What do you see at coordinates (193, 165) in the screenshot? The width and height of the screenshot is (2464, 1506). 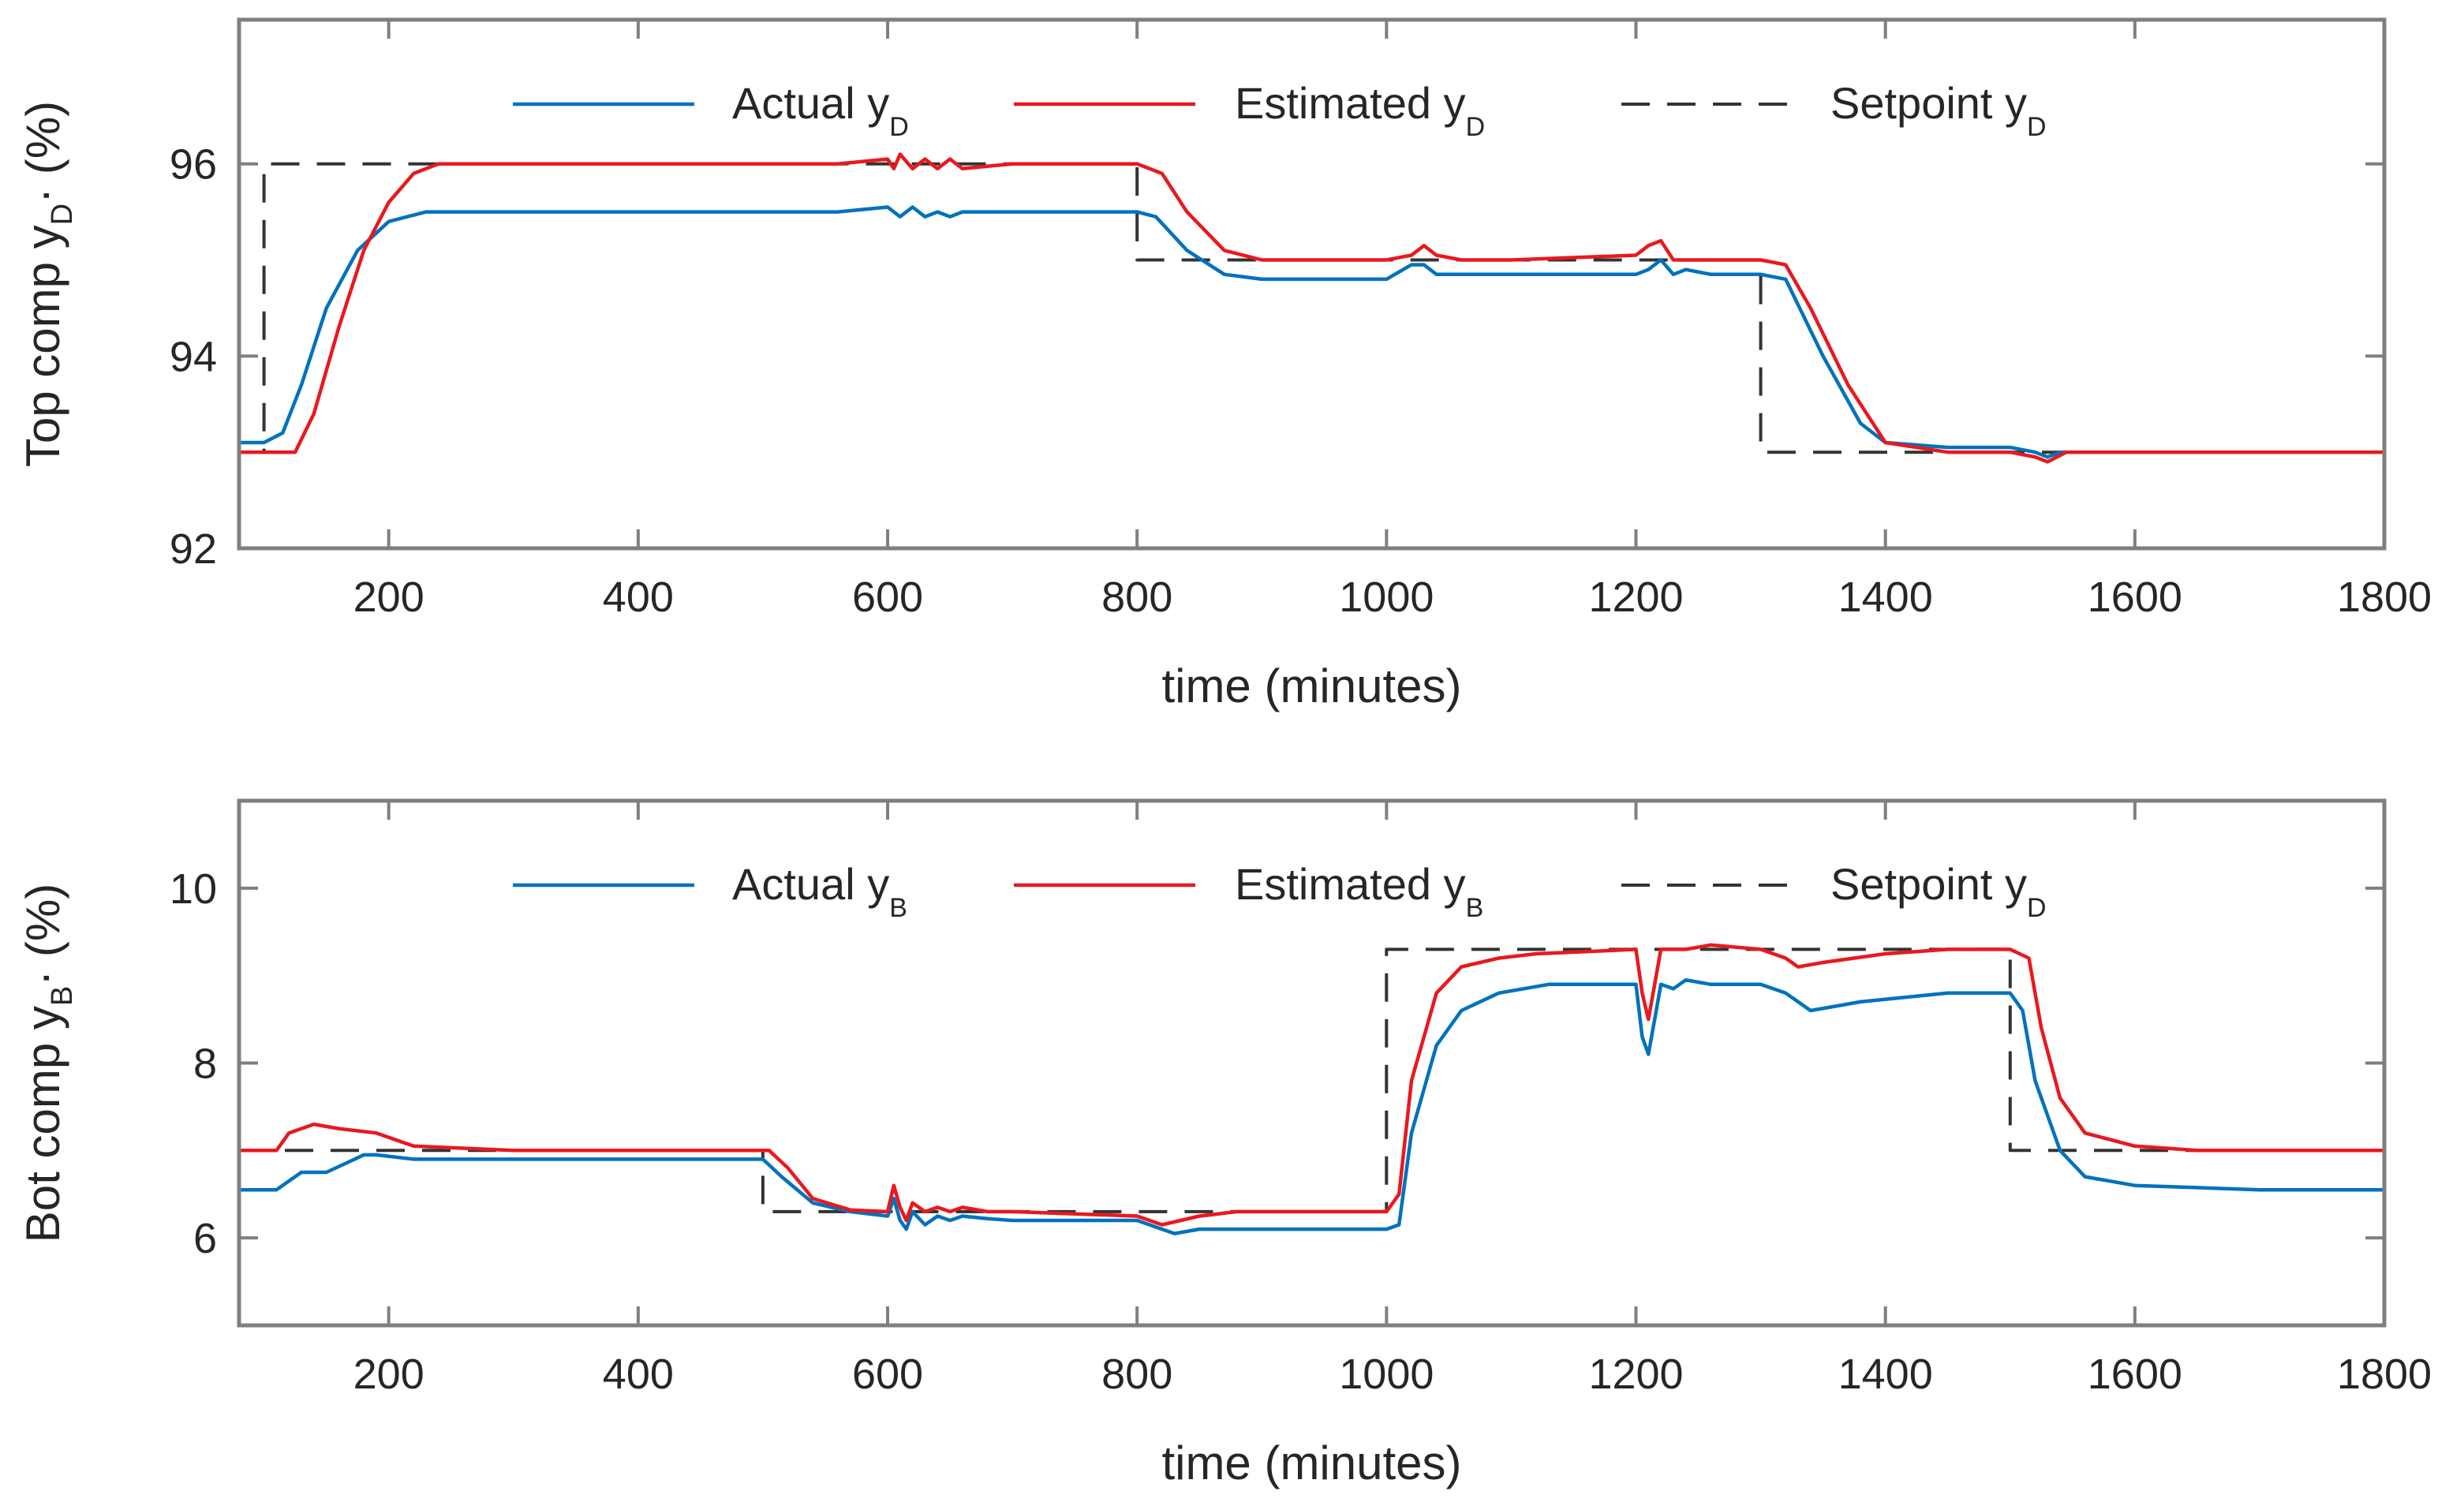 I see `y-tick-label: 96` at bounding box center [193, 165].